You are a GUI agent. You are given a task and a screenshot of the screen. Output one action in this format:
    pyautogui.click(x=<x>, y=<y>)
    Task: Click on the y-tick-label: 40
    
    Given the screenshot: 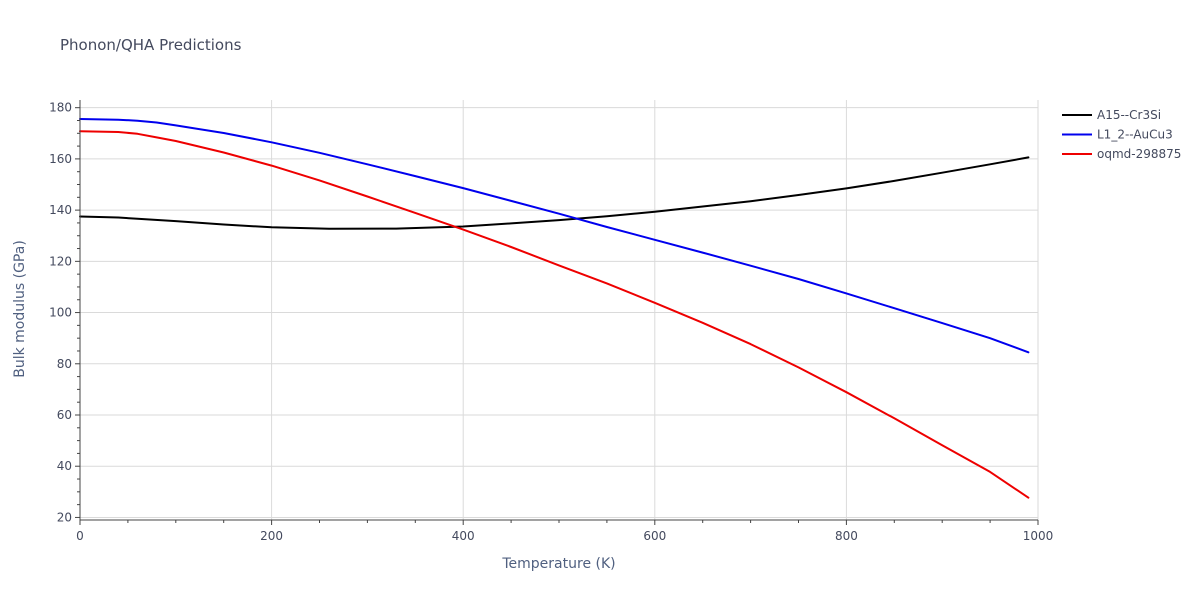 What is the action you would take?
    pyautogui.click(x=64, y=466)
    